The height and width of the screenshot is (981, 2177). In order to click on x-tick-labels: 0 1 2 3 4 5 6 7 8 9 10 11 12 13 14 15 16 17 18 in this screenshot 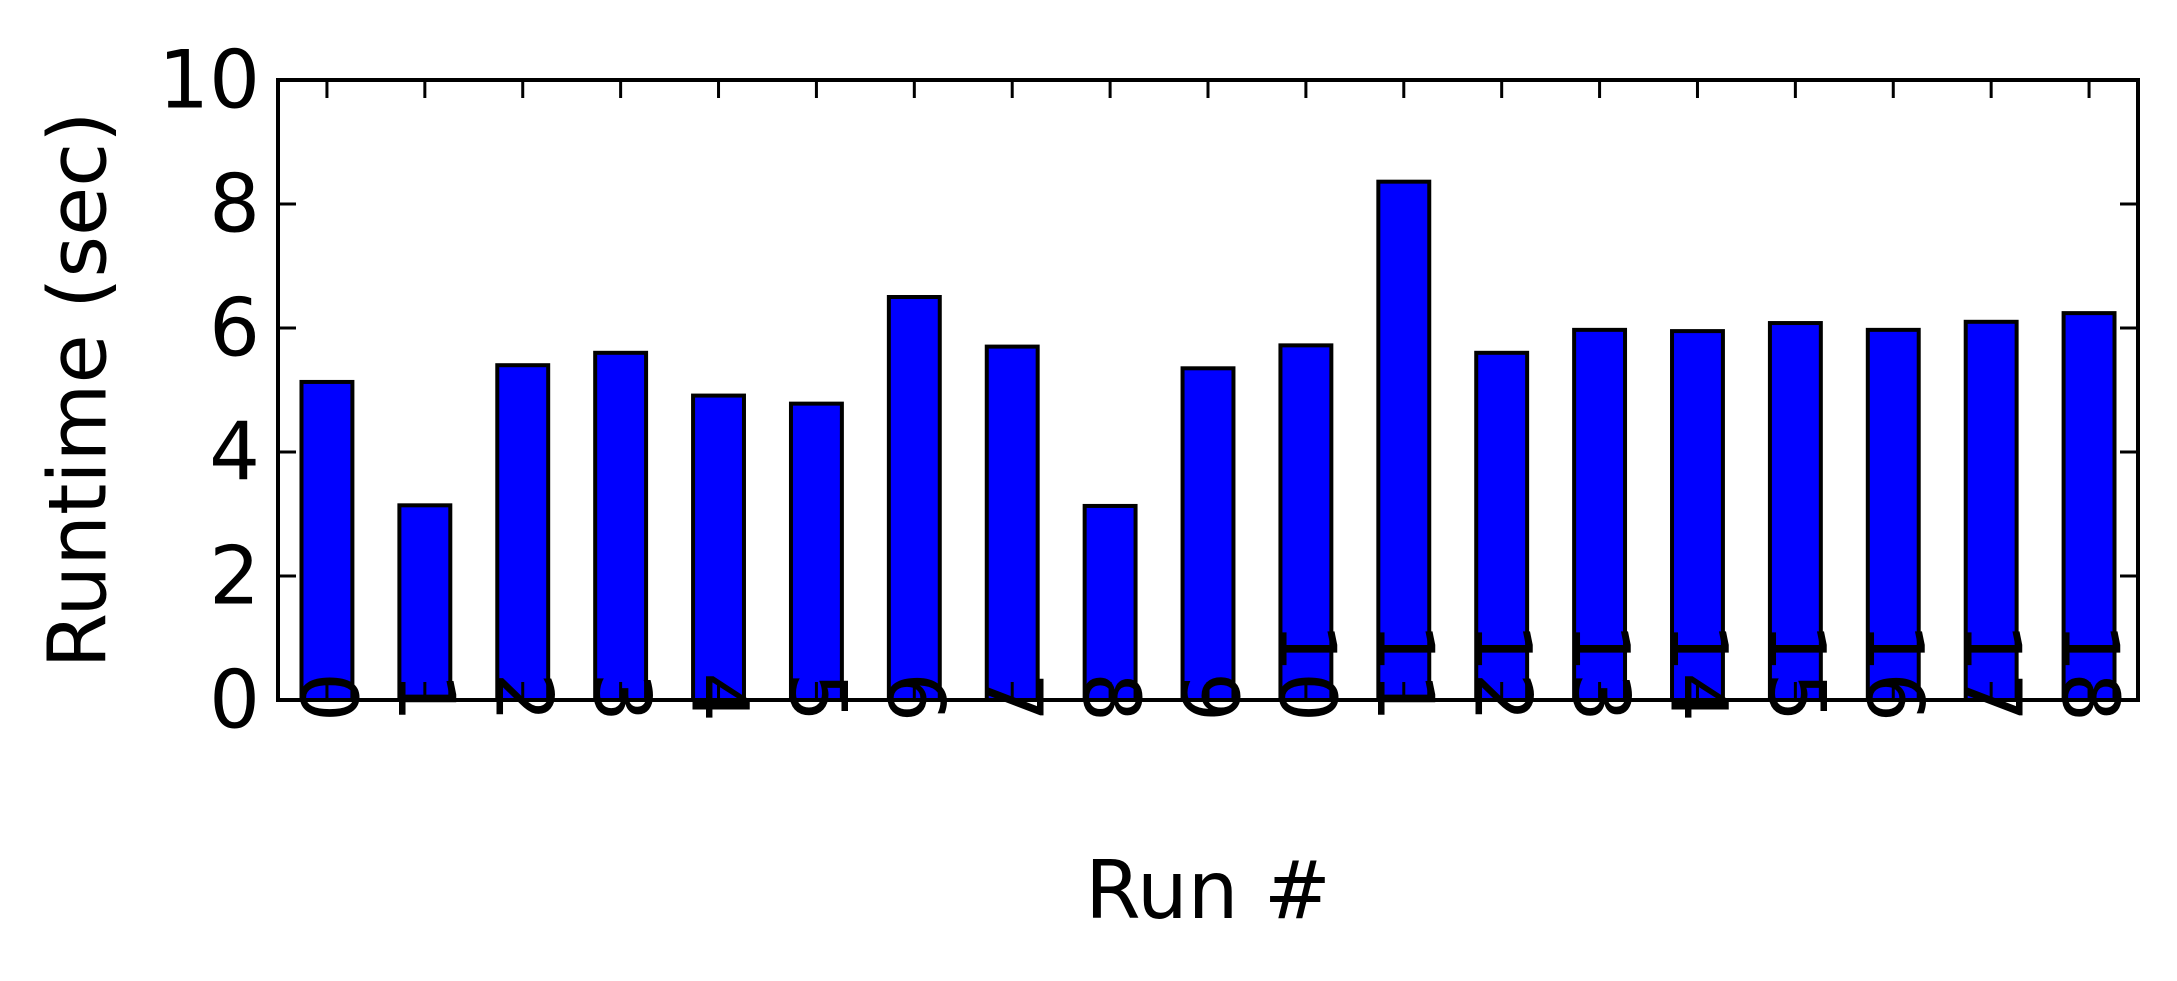, I will do `click(1208, 672)`.